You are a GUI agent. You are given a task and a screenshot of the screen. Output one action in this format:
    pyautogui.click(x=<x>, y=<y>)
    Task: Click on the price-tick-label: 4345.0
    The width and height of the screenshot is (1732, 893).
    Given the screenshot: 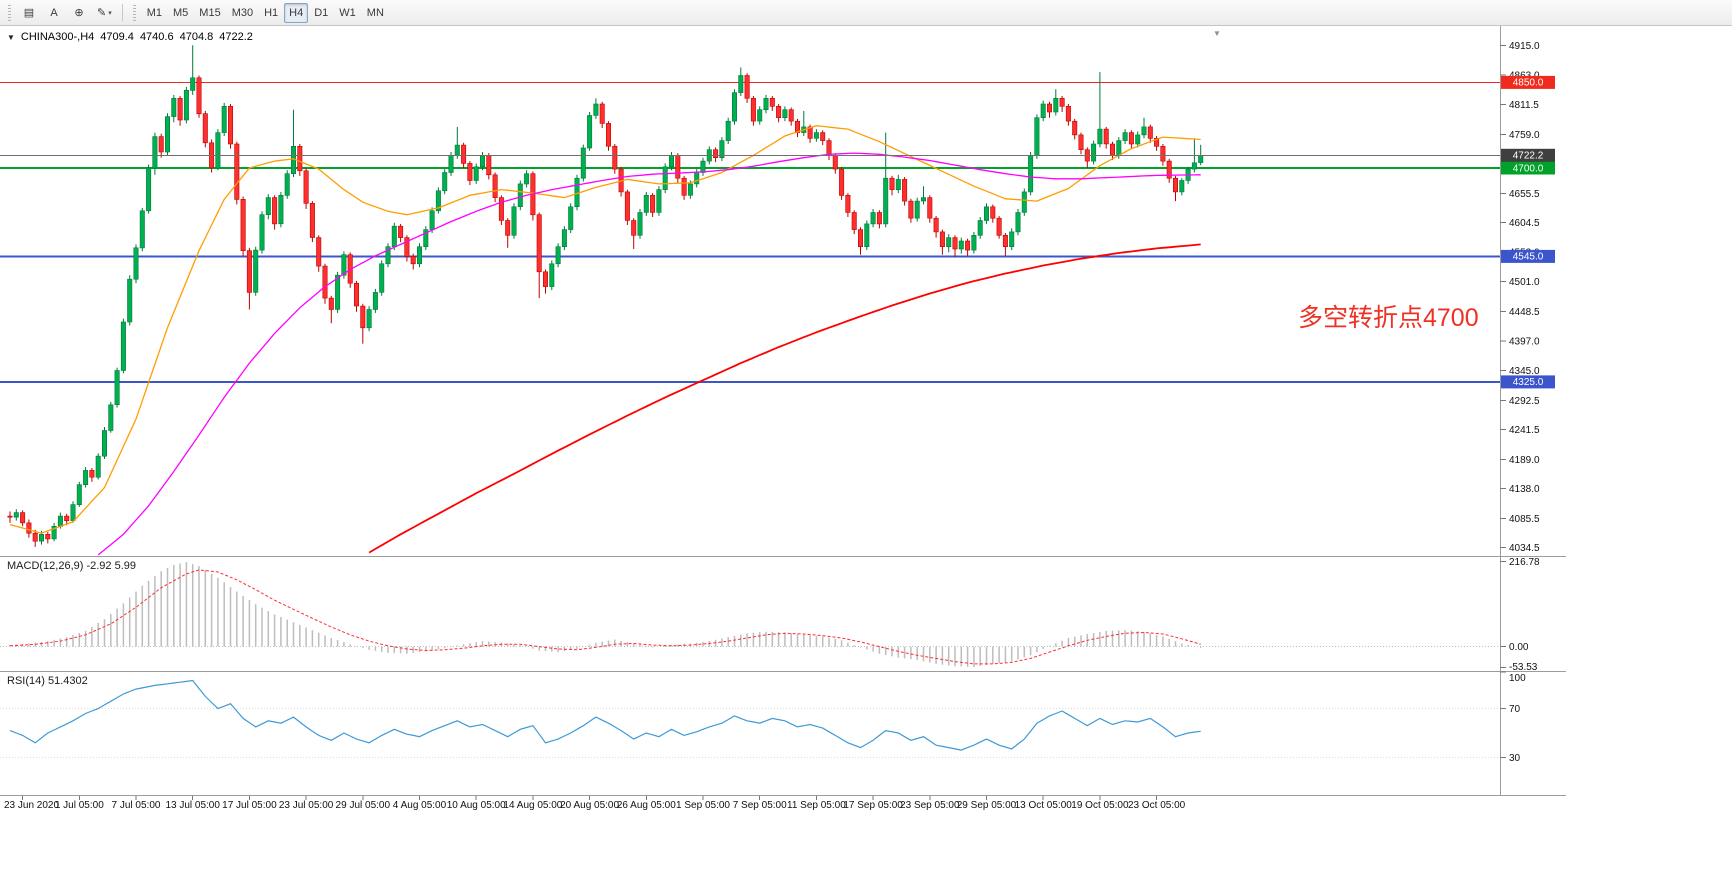 What is the action you would take?
    pyautogui.click(x=1524, y=371)
    